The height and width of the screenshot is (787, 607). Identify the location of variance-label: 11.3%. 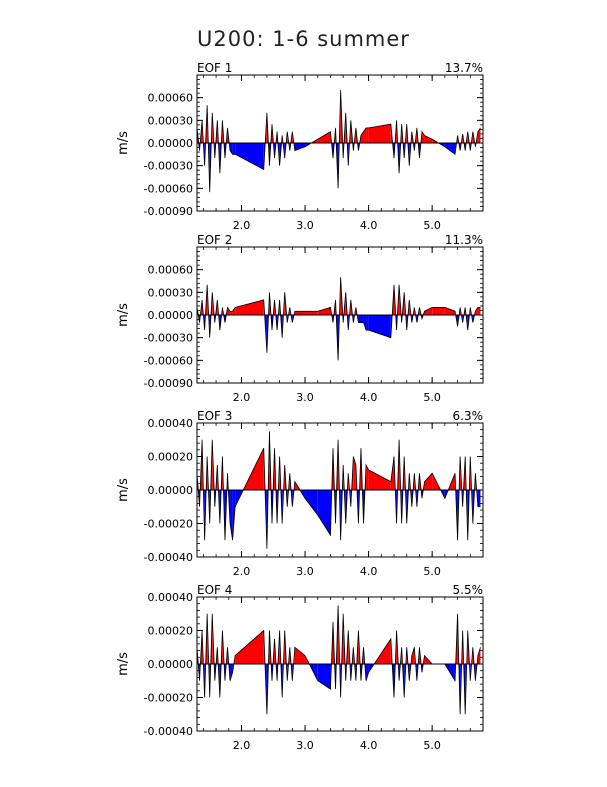
(464, 240).